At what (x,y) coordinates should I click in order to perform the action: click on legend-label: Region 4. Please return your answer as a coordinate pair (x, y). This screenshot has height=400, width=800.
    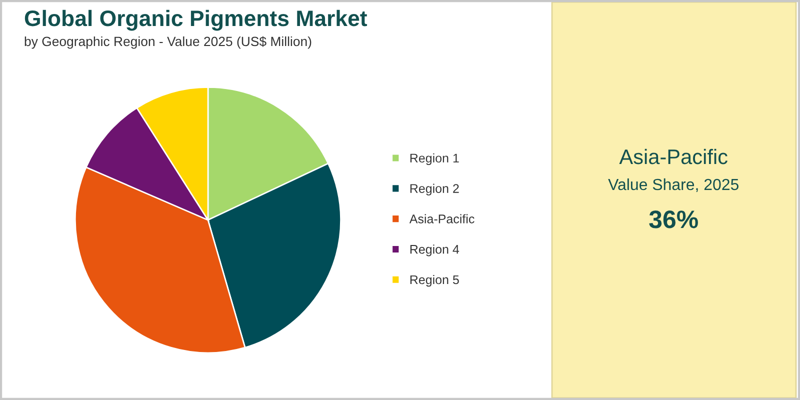
    Looking at the image, I should click on (435, 250).